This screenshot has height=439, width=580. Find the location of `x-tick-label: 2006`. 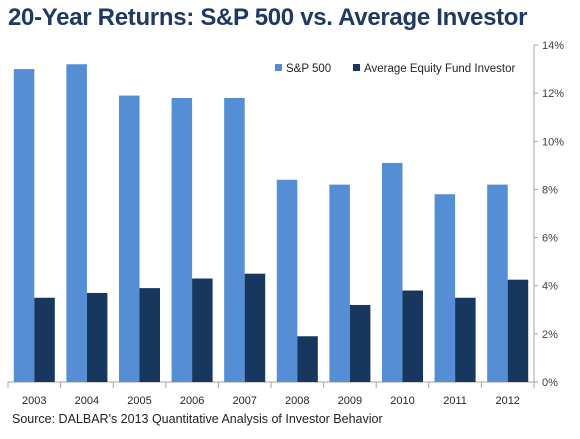

x-tick-label: 2006 is located at coordinates (192, 401).